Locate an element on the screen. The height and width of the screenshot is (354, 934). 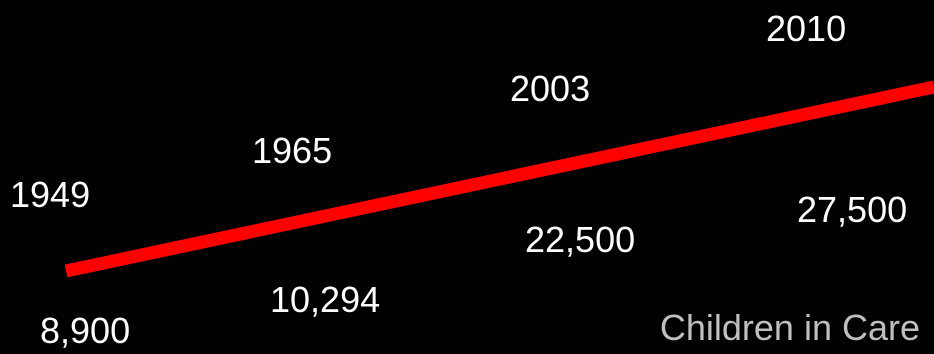
value-label-2010: 27,500 is located at coordinates (852, 209).